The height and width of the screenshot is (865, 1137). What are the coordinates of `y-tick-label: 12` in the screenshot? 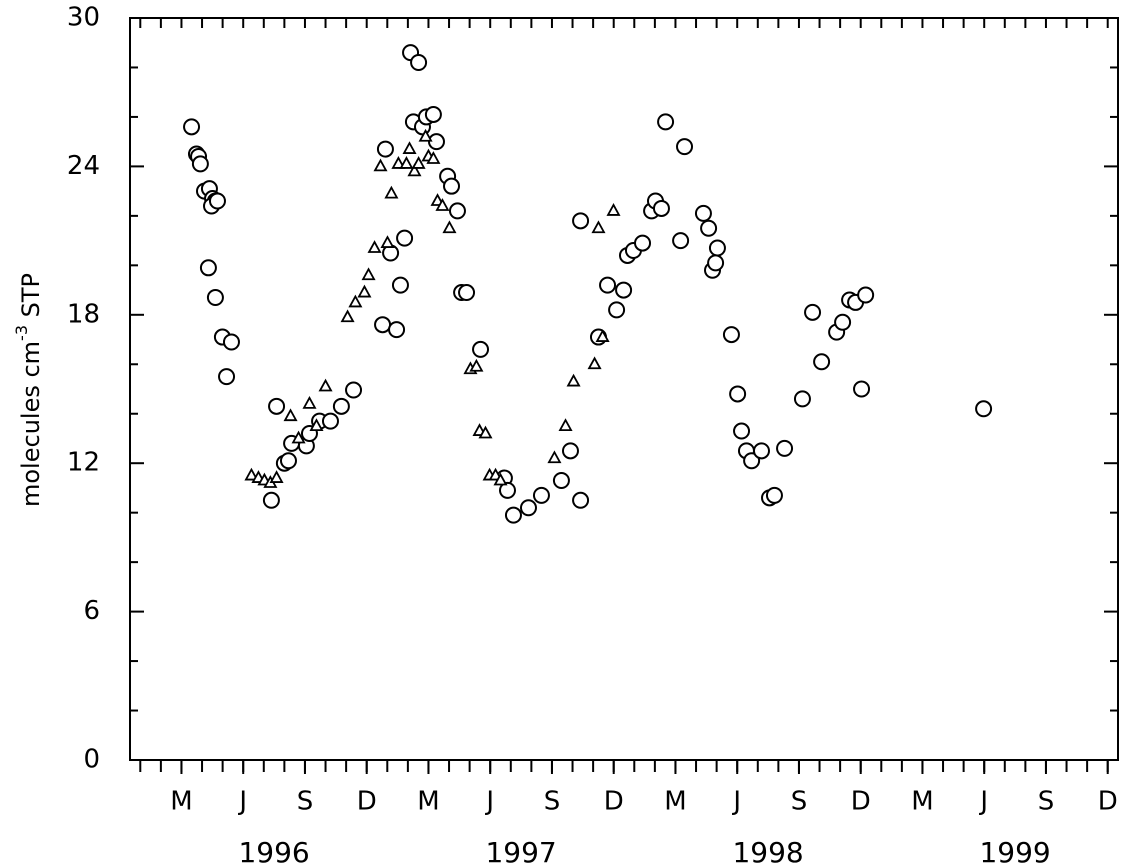 It's located at (83, 463).